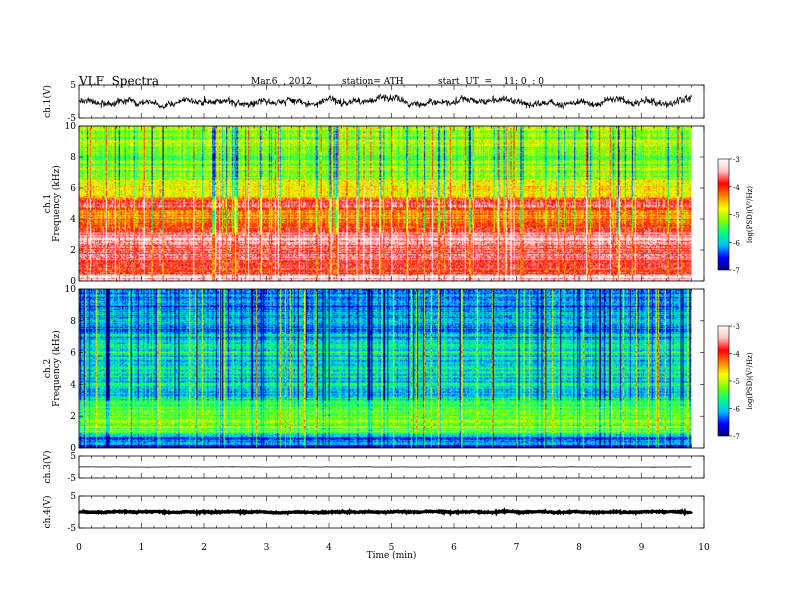 This screenshot has height=612, width=792. Describe the element at coordinates (392, 555) in the screenshot. I see `x-axis-label: Time (min)` at that location.